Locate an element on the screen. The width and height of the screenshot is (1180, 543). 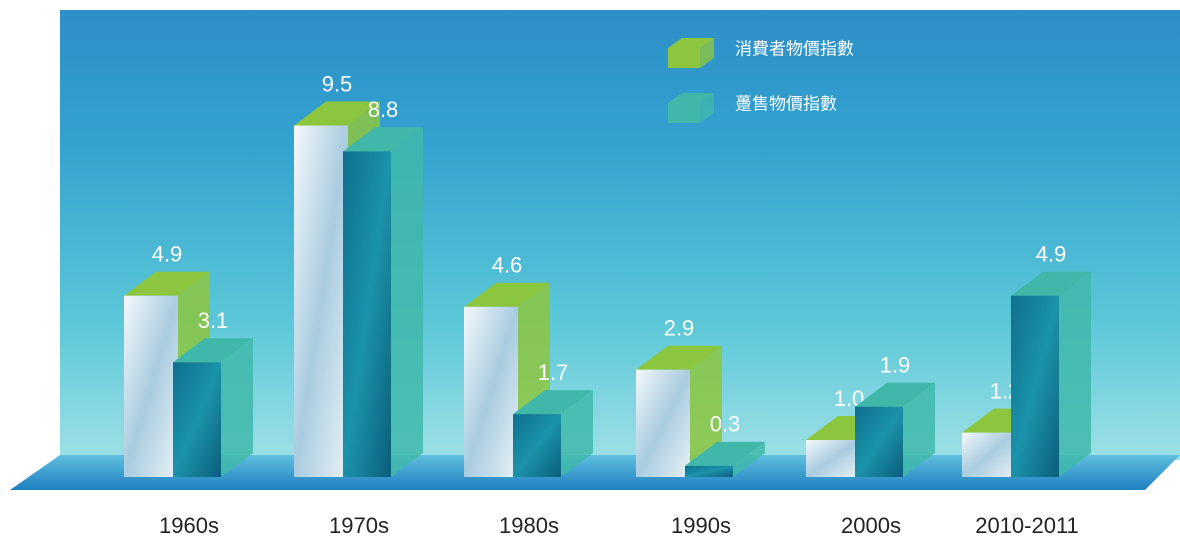
x-tick-label: 2000s is located at coordinates (871, 525).